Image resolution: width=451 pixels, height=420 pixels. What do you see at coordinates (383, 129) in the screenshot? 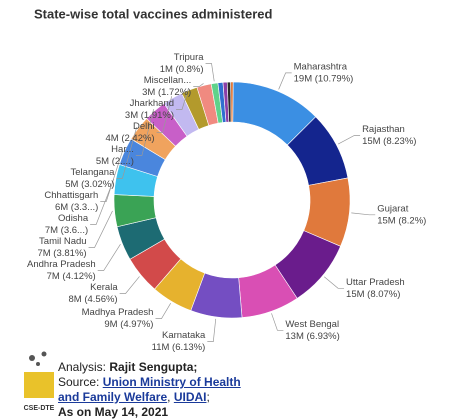
I see `slice-label: Rajasthan` at bounding box center [383, 129].